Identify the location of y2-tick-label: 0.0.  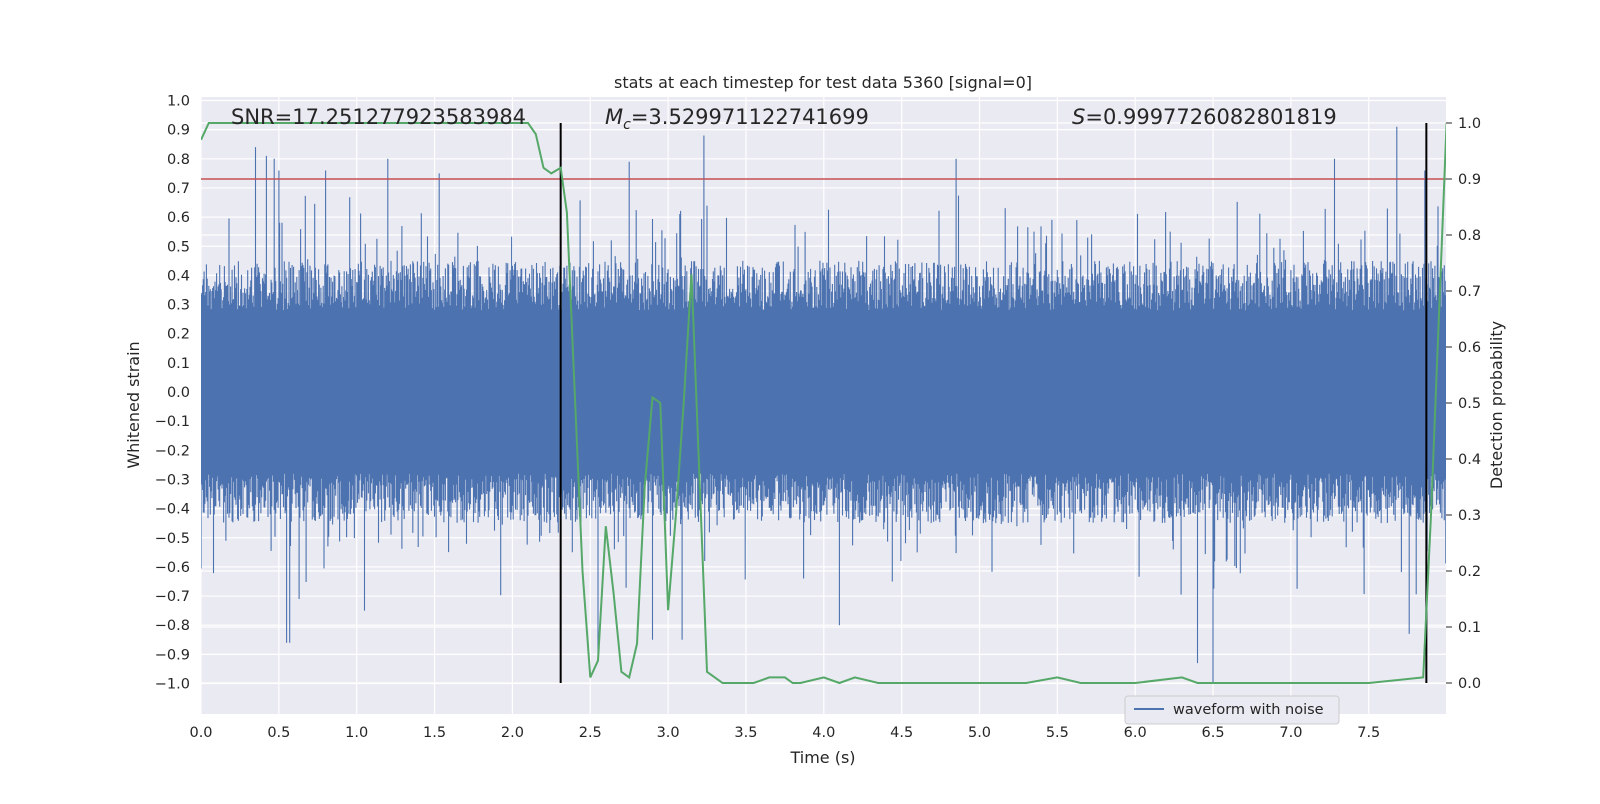
(1469, 684).